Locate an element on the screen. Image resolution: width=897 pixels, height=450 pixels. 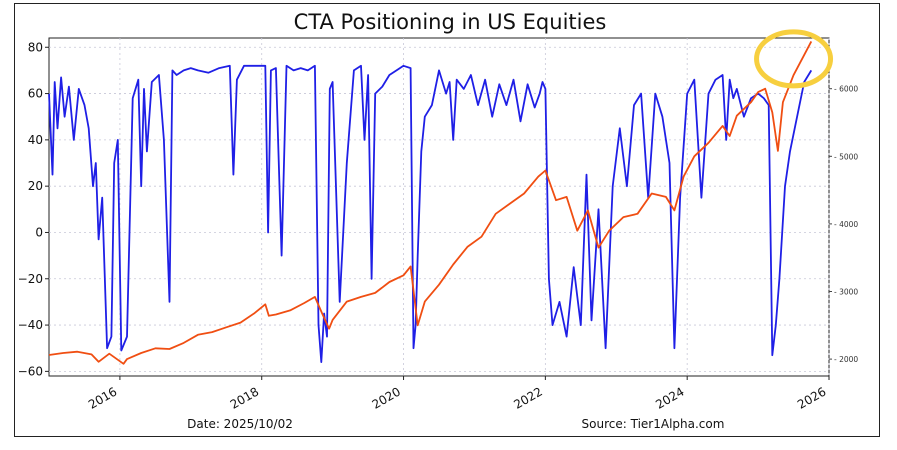
x-tick-label: 2024 is located at coordinates (669, 397).